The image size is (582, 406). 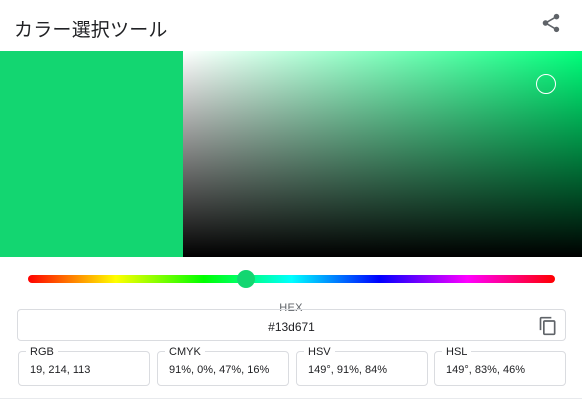 What do you see at coordinates (548, 326) in the screenshot?
I see `copy-icon` at bounding box center [548, 326].